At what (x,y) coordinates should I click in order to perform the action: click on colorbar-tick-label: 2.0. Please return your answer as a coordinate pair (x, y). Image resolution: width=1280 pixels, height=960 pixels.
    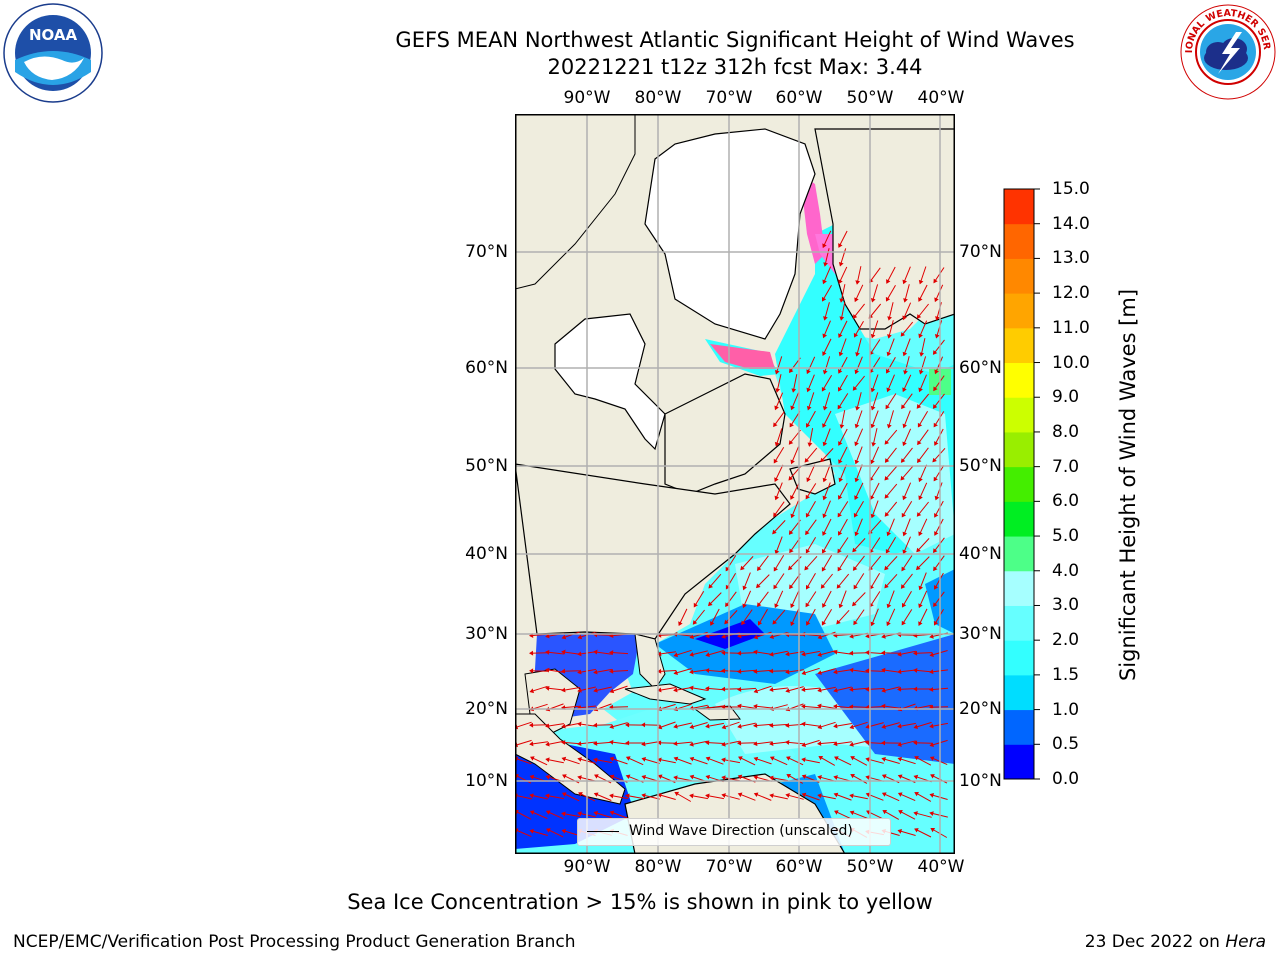
    Looking at the image, I should click on (1066, 640).